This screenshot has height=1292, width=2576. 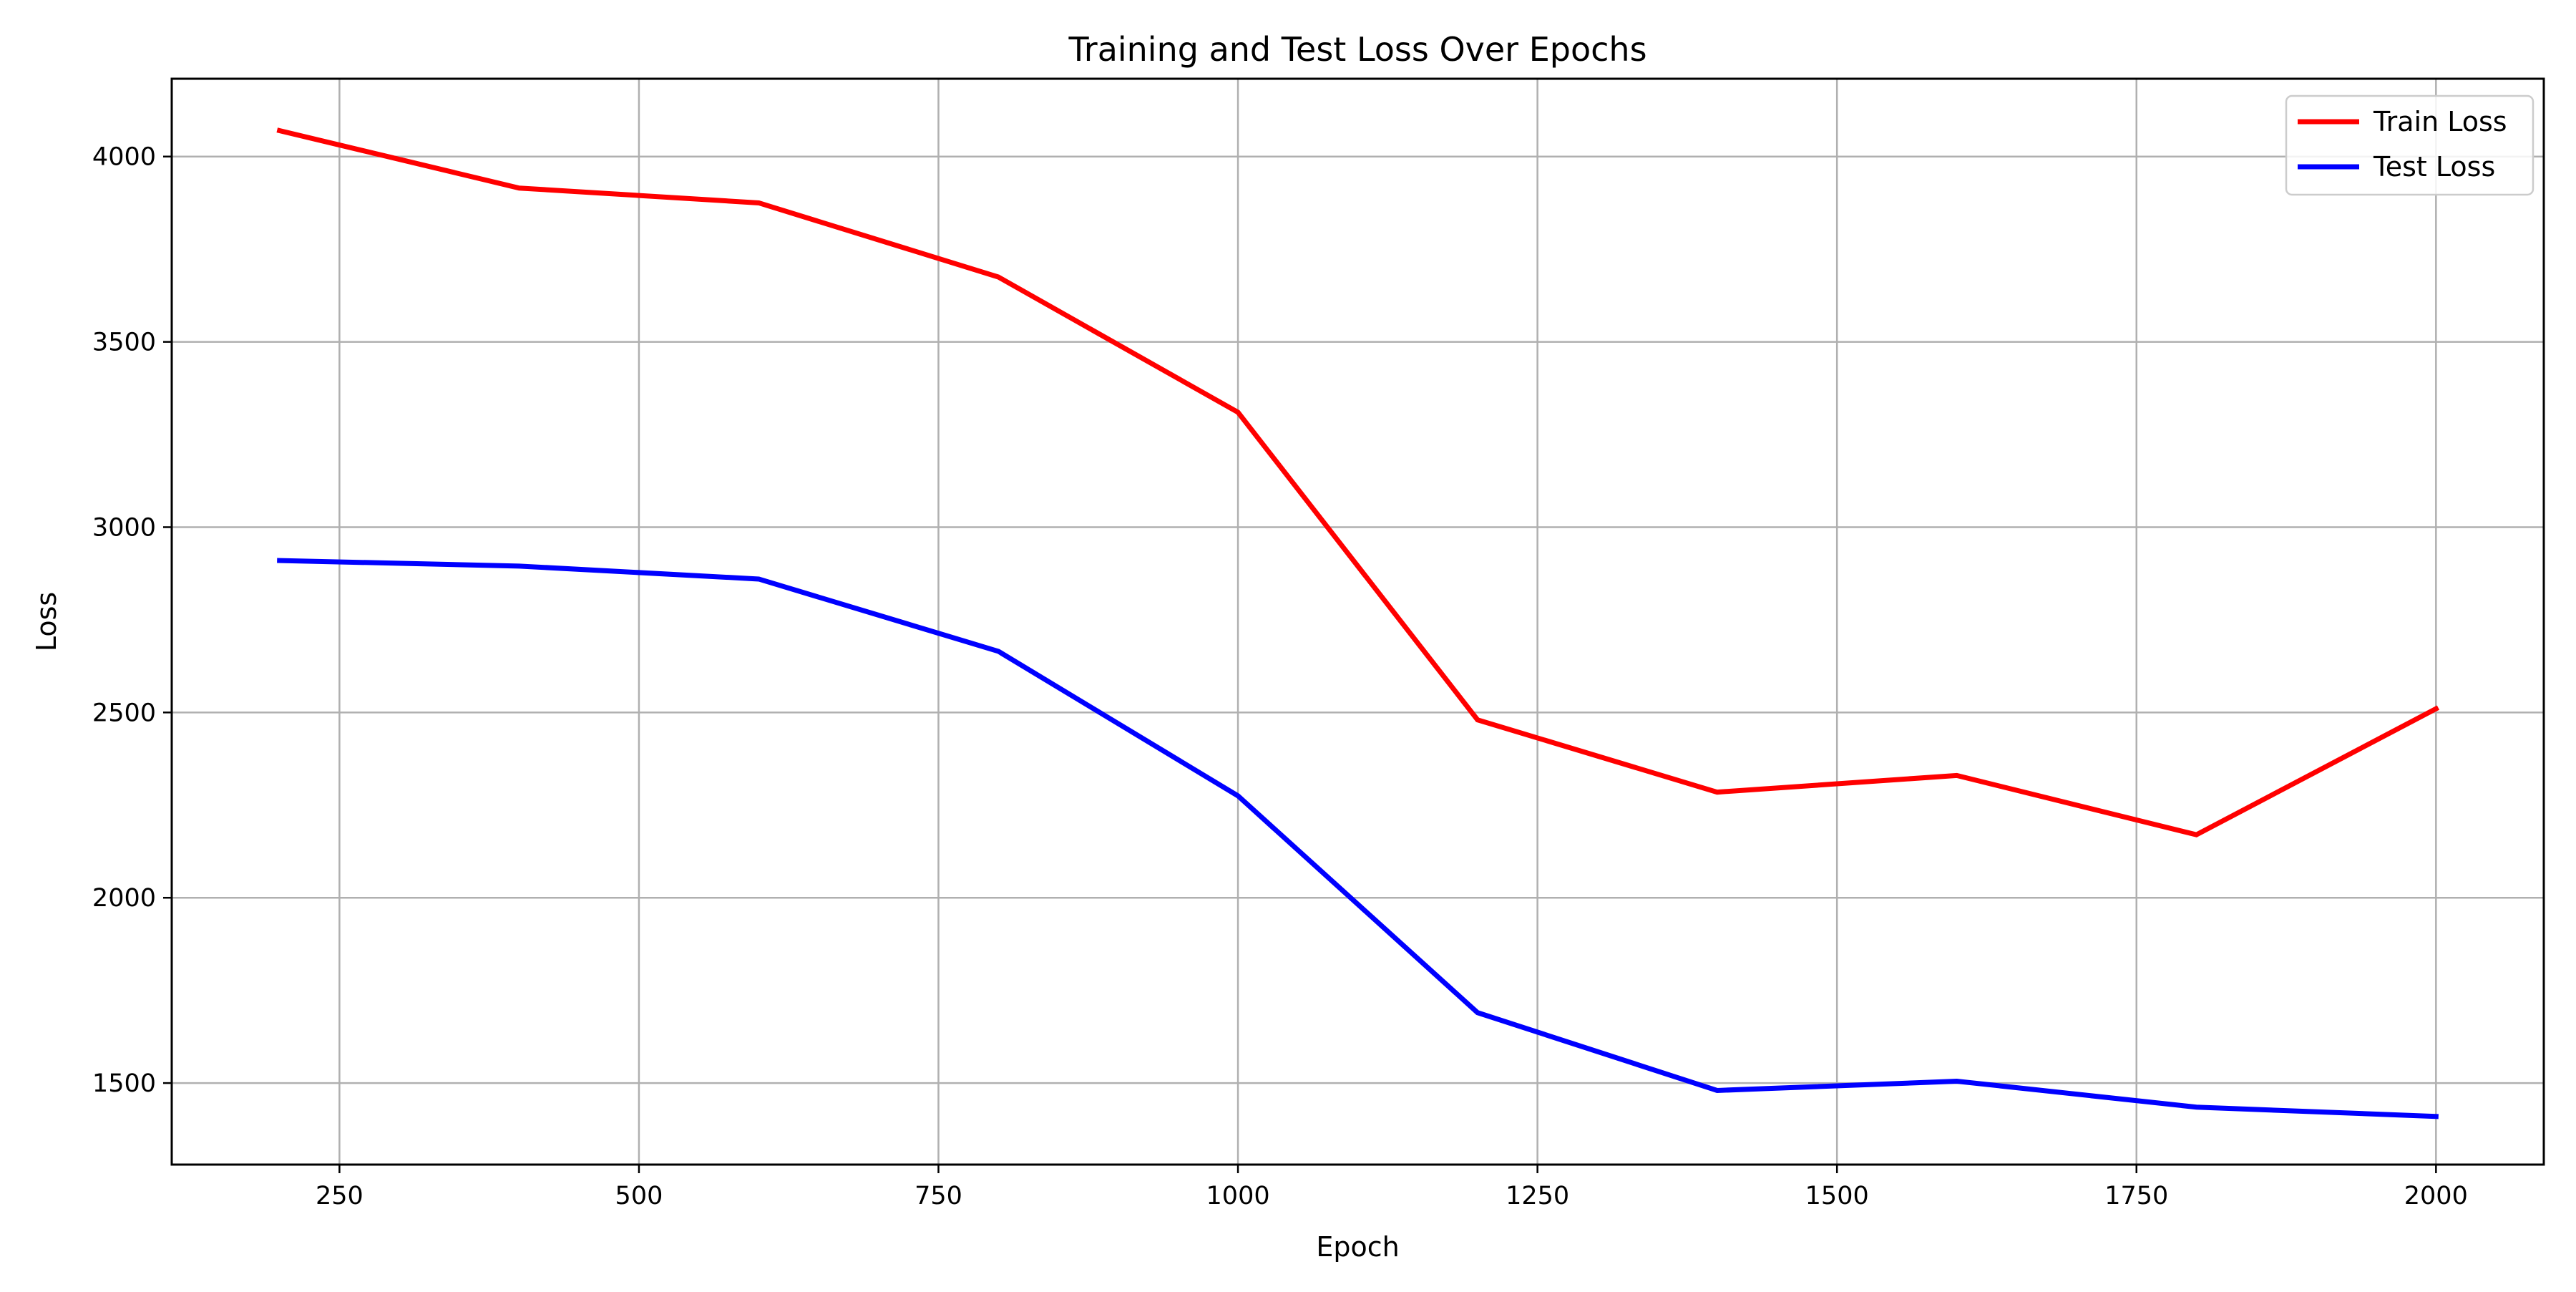 I want to click on x-tick-label: 500, so click(x=639, y=1196).